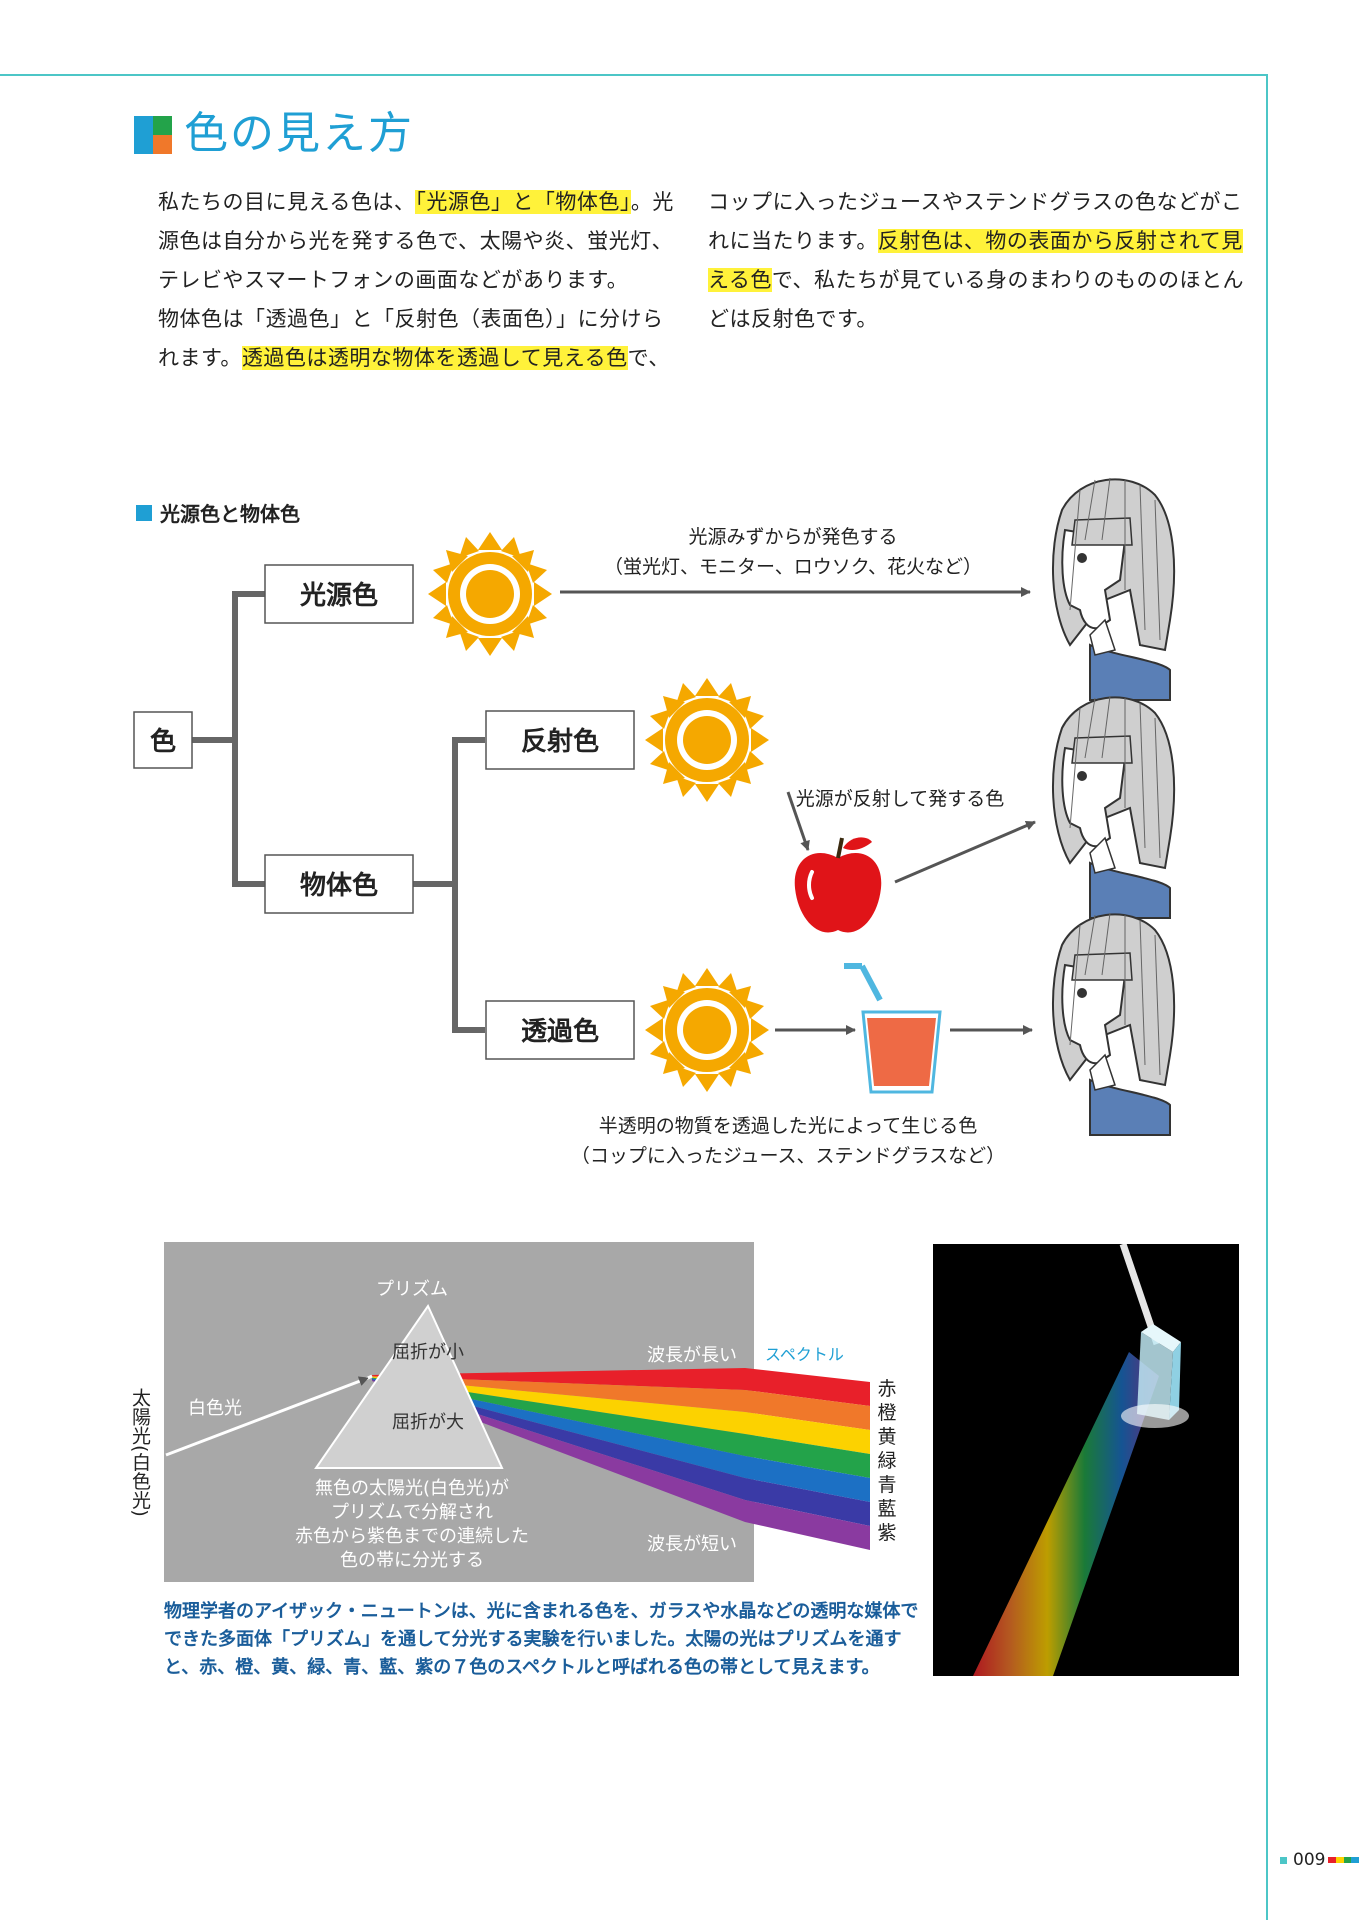  What do you see at coordinates (267, 1416) in the screenshot?
I see `white-light-ray` at bounding box center [267, 1416].